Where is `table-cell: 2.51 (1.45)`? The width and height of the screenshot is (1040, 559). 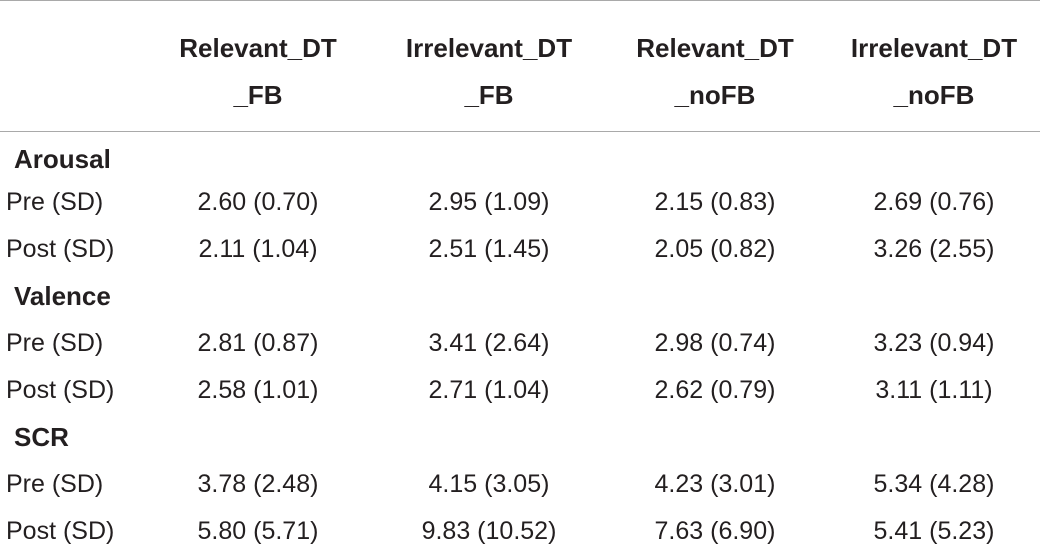
table-cell: 2.51 (1.45) is located at coordinates (489, 249).